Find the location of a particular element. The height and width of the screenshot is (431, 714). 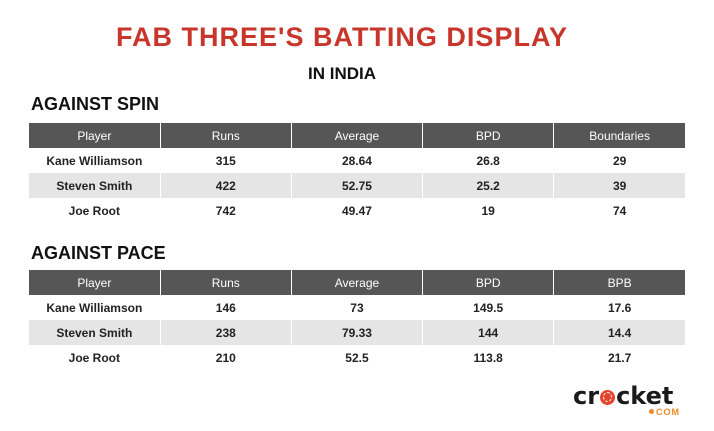

runs-cell: 422 is located at coordinates (225, 185).